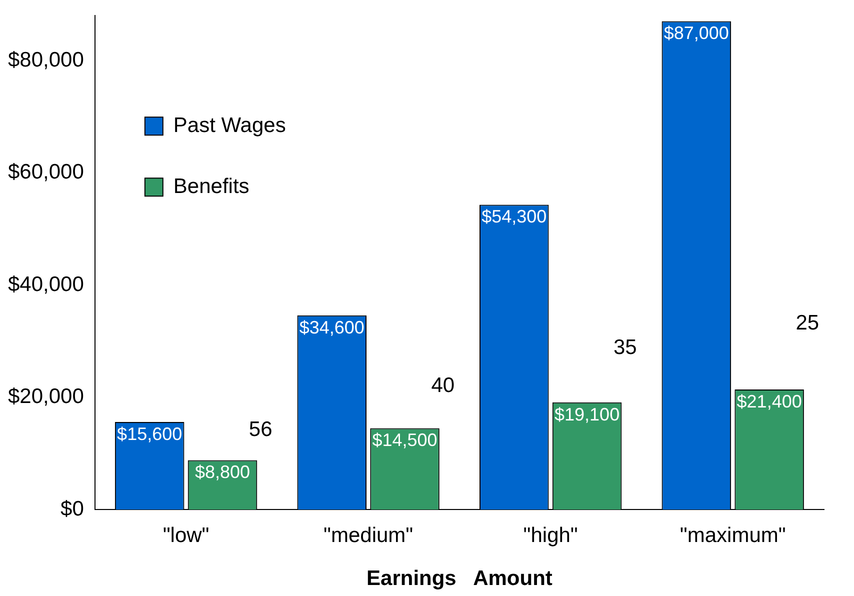 Image resolution: width=854 pixels, height=596 pixels. What do you see at coordinates (369, 535) in the screenshot?
I see `x-tick-label: "medium"` at bounding box center [369, 535].